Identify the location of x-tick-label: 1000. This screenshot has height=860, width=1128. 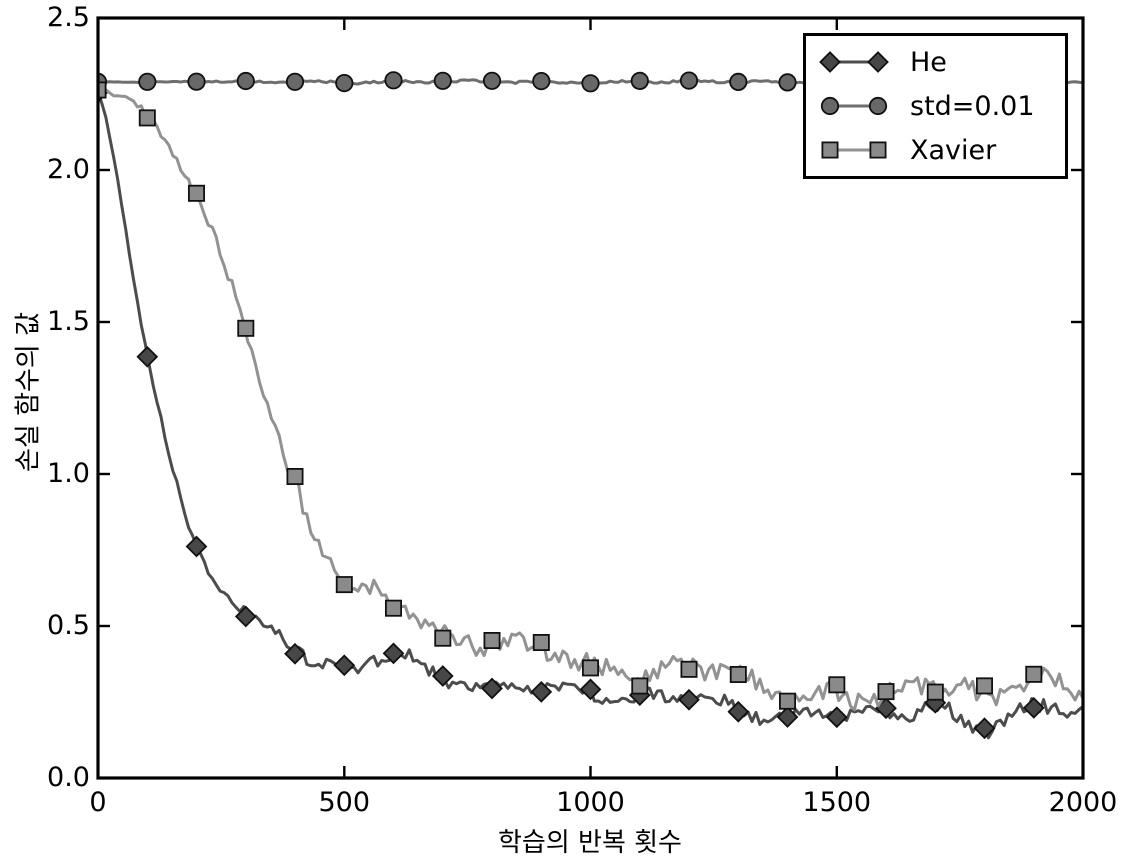
(590, 802).